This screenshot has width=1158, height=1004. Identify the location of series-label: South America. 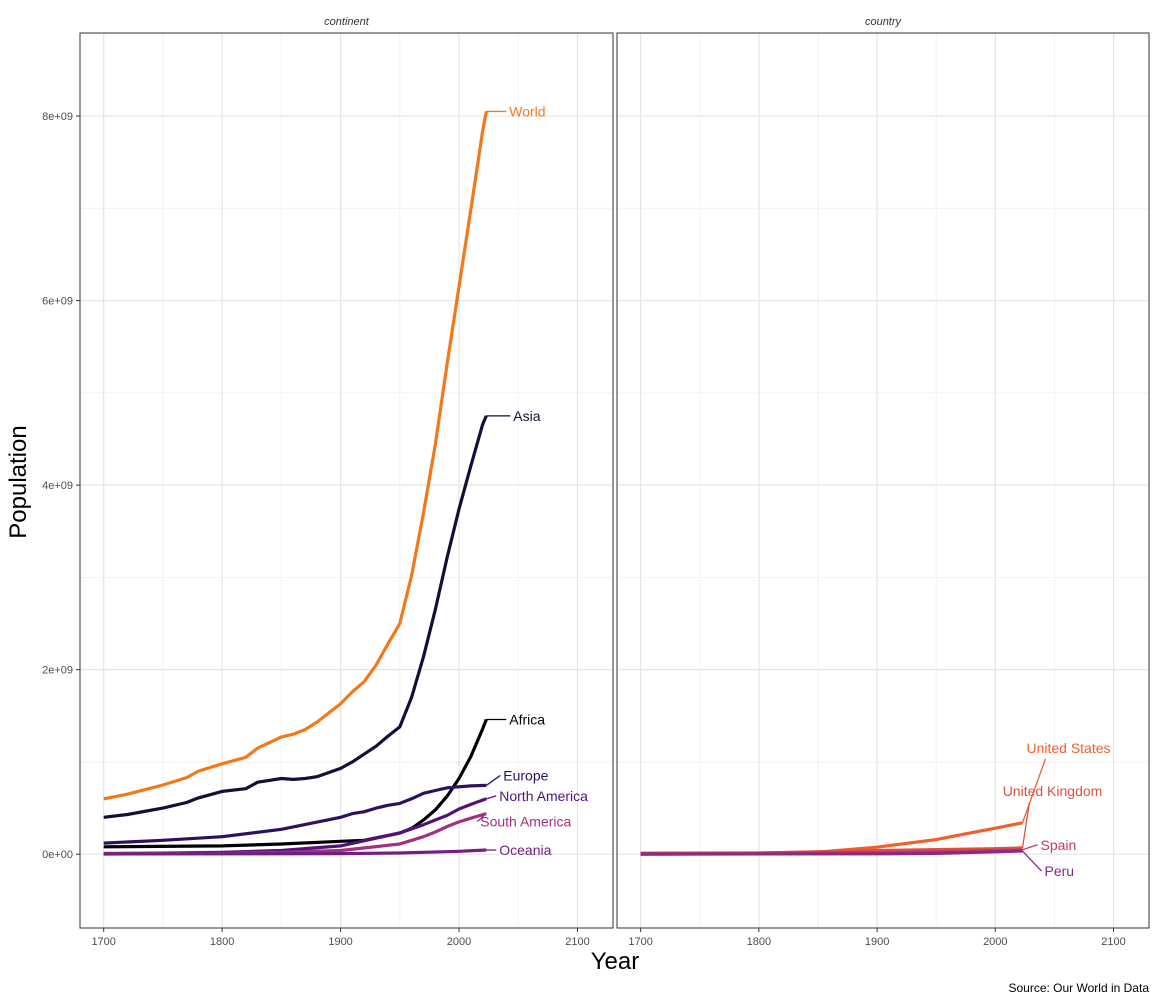
(525, 822).